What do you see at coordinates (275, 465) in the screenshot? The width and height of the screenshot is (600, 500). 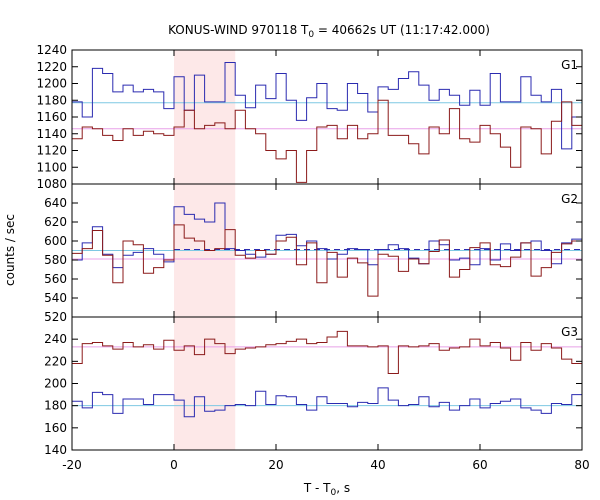 I see `xtick-label: 20` at bounding box center [275, 465].